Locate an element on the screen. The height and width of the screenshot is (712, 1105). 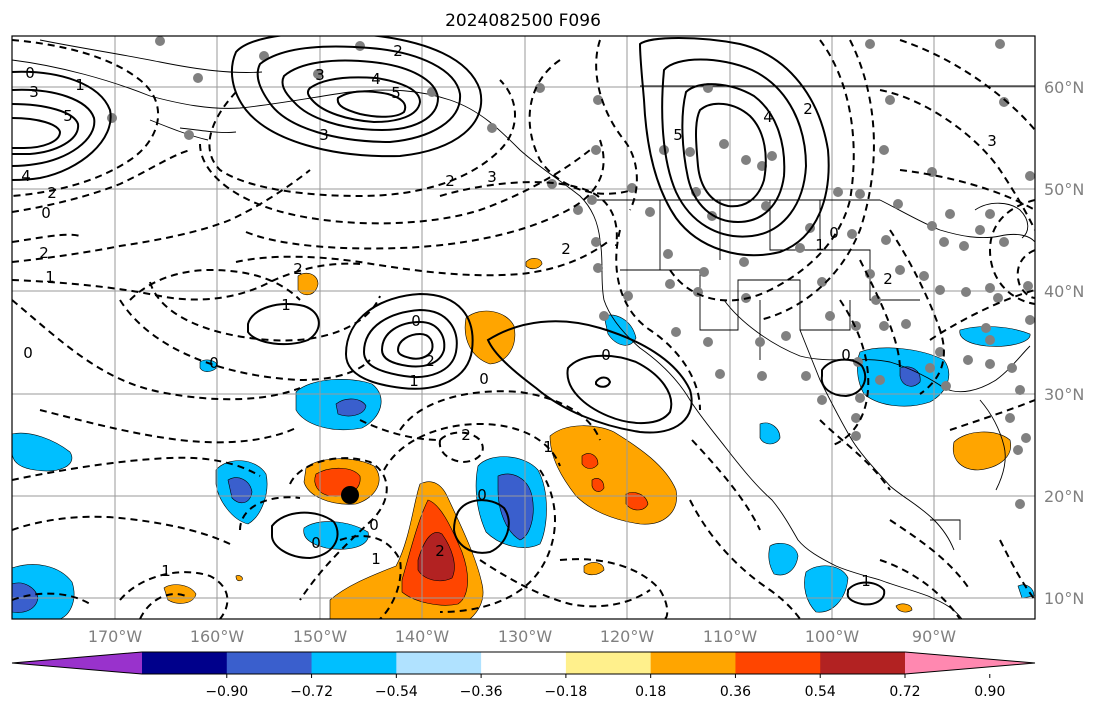
colorbar-tick-label: −0.18 is located at coordinates (565, 692).